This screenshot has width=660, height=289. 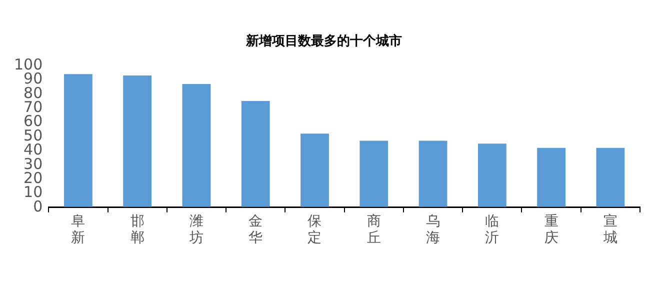 What do you see at coordinates (137, 229) in the screenshot?
I see `x-tick-label: 邯郸` at bounding box center [137, 229].